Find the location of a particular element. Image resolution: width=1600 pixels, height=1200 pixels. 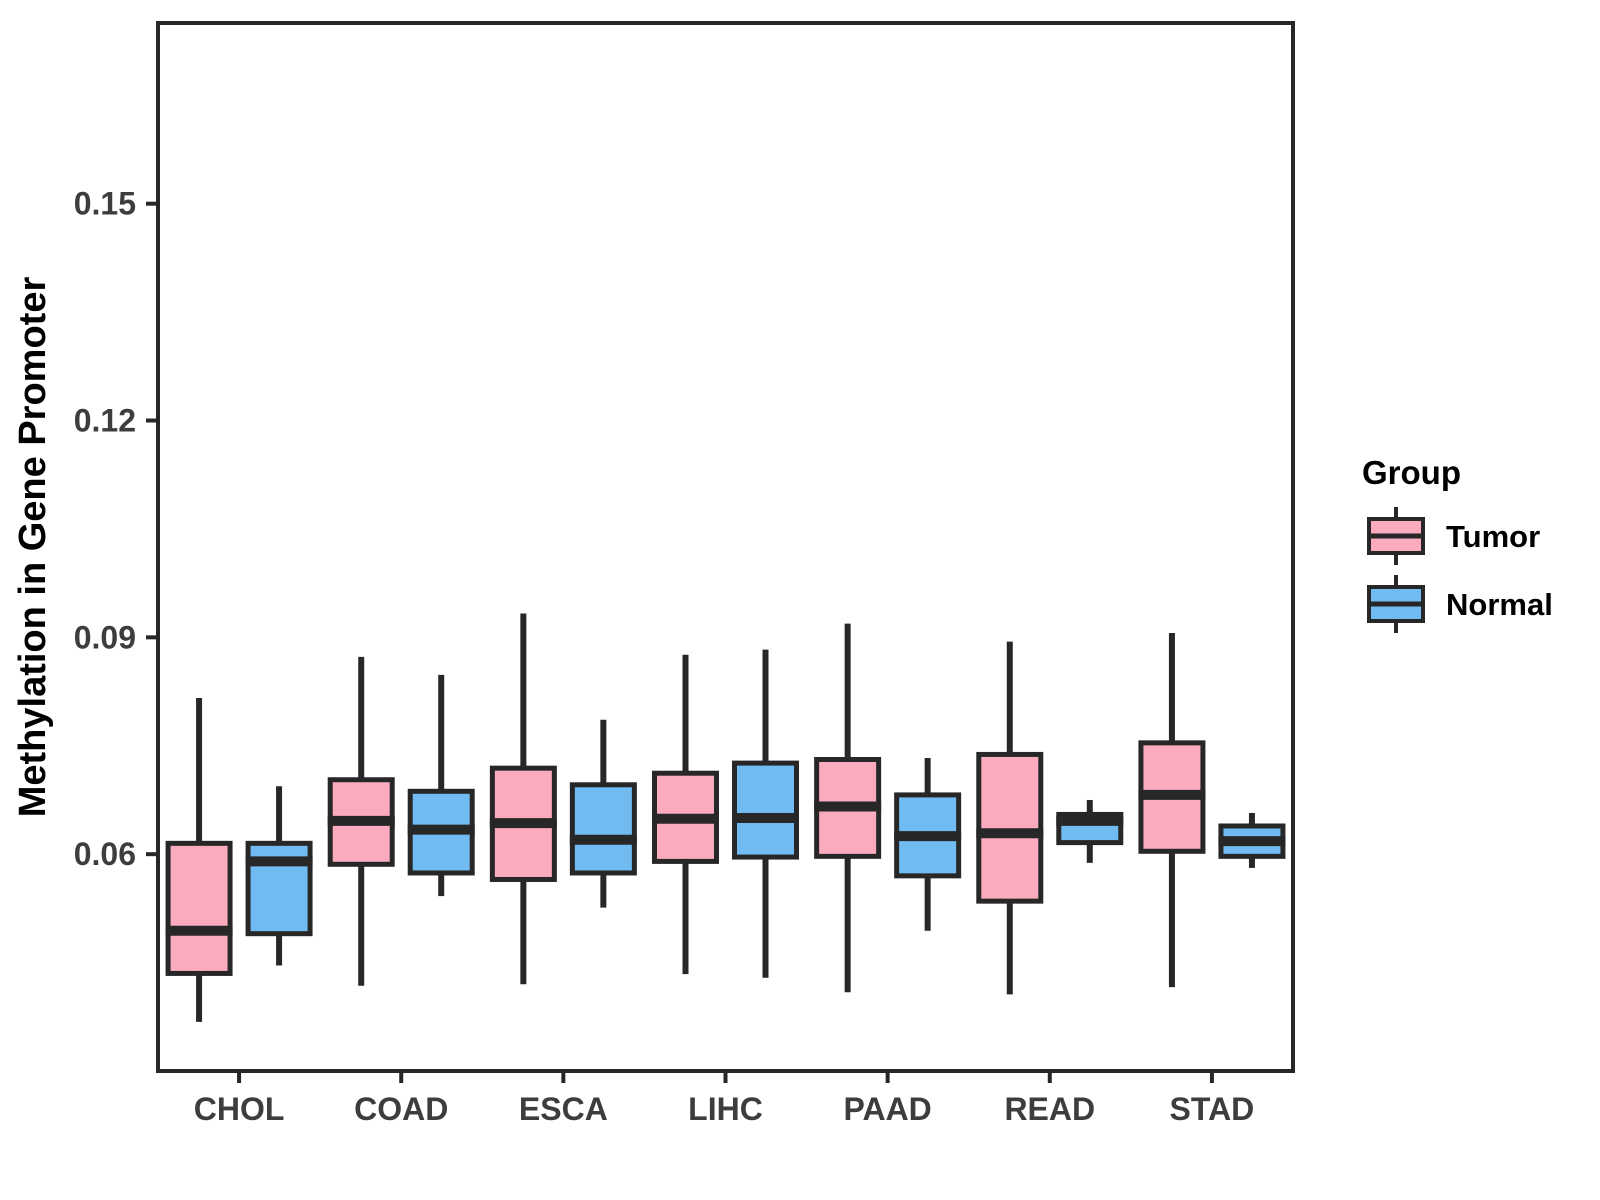

legend-item-normal: Normal is located at coordinates (1460, 604).